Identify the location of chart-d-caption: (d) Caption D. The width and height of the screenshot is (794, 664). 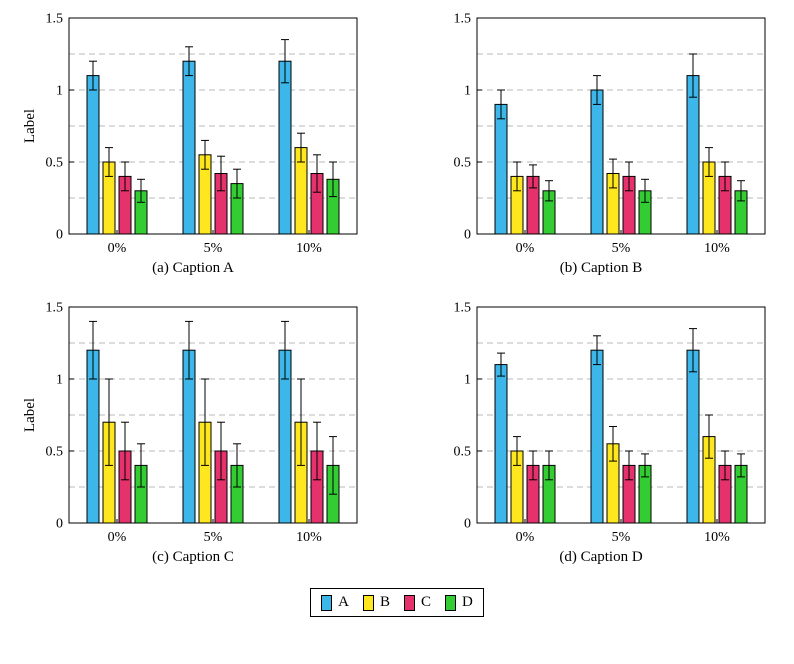
(601, 557).